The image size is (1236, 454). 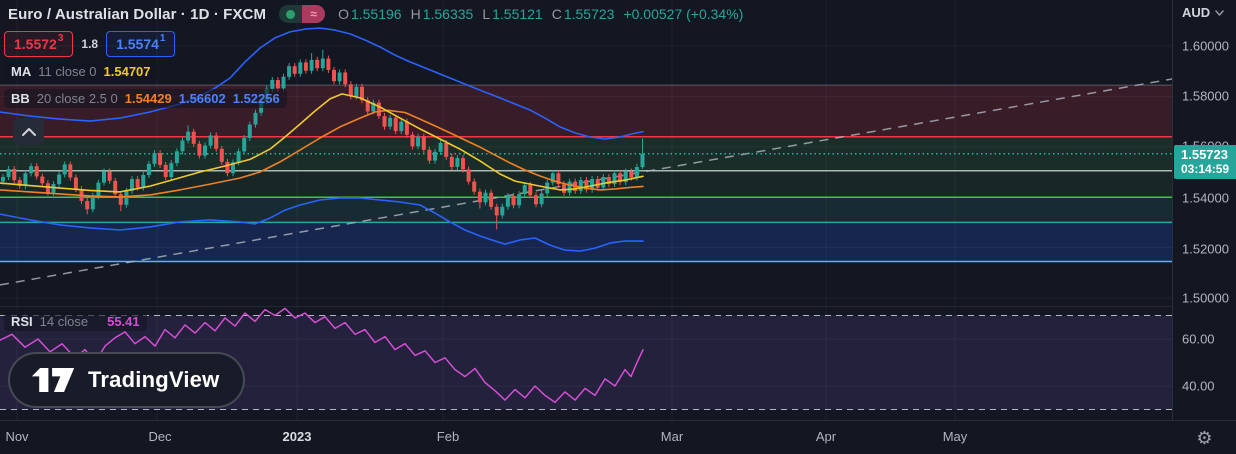 What do you see at coordinates (127, 380) in the screenshot?
I see `tradingview-logo: TradingView` at bounding box center [127, 380].